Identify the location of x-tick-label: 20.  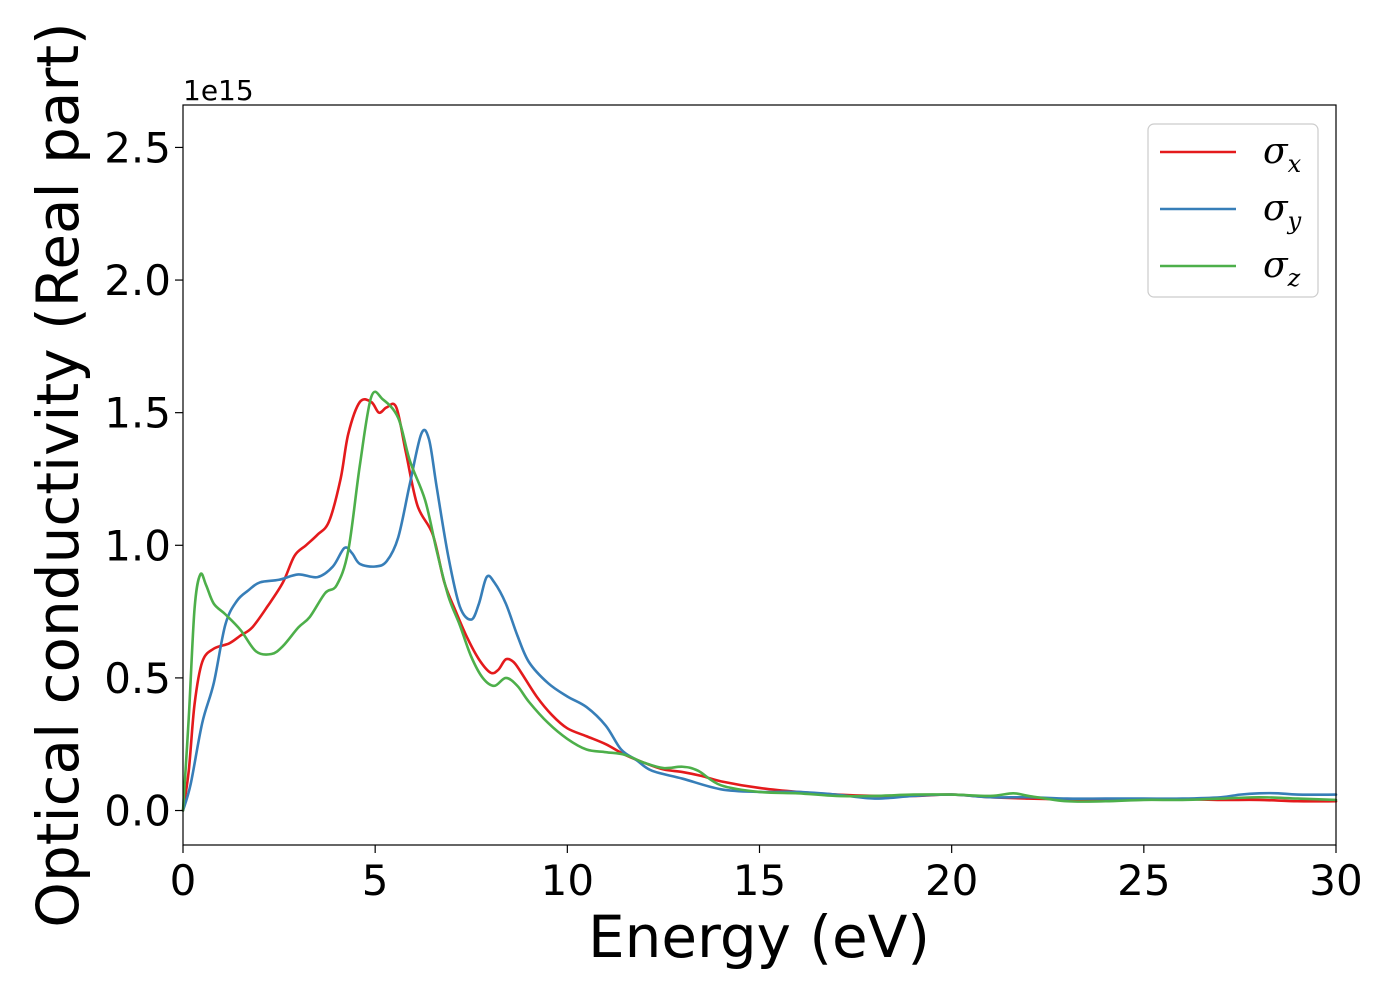
(951, 880).